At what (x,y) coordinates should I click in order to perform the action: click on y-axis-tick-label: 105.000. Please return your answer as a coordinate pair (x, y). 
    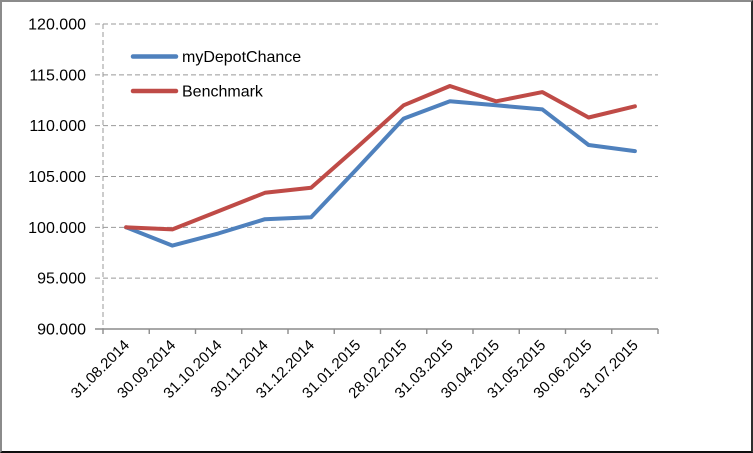
    Looking at the image, I should click on (57, 177).